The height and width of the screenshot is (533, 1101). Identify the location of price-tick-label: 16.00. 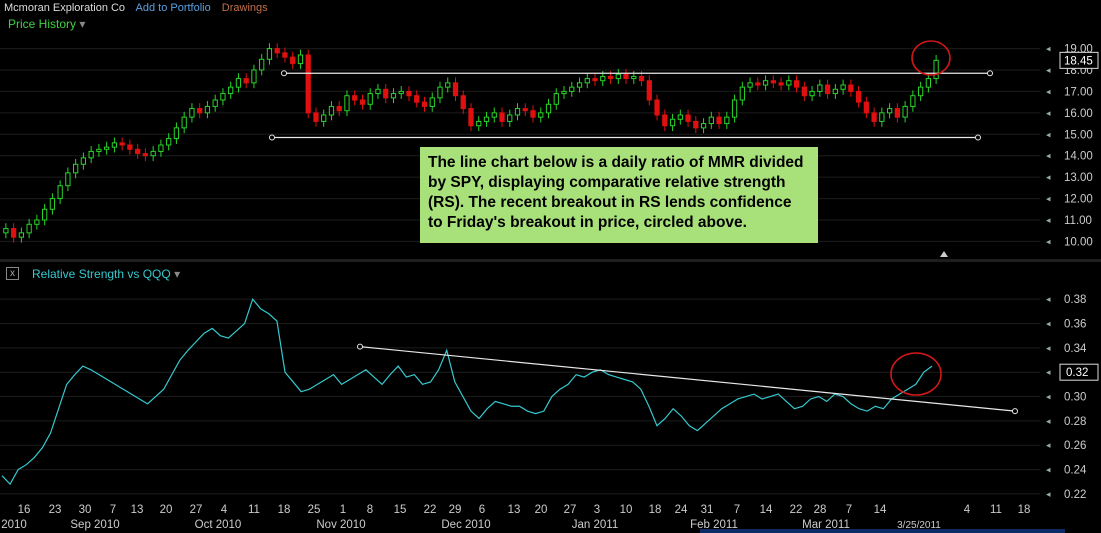
(1078, 114).